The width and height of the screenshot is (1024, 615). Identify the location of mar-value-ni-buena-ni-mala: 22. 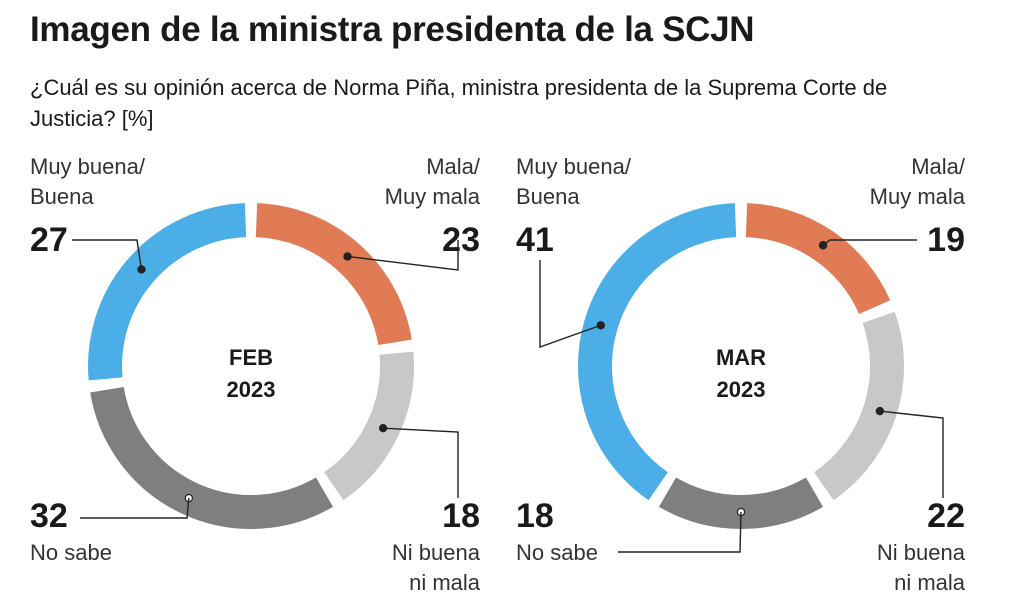
(946, 516).